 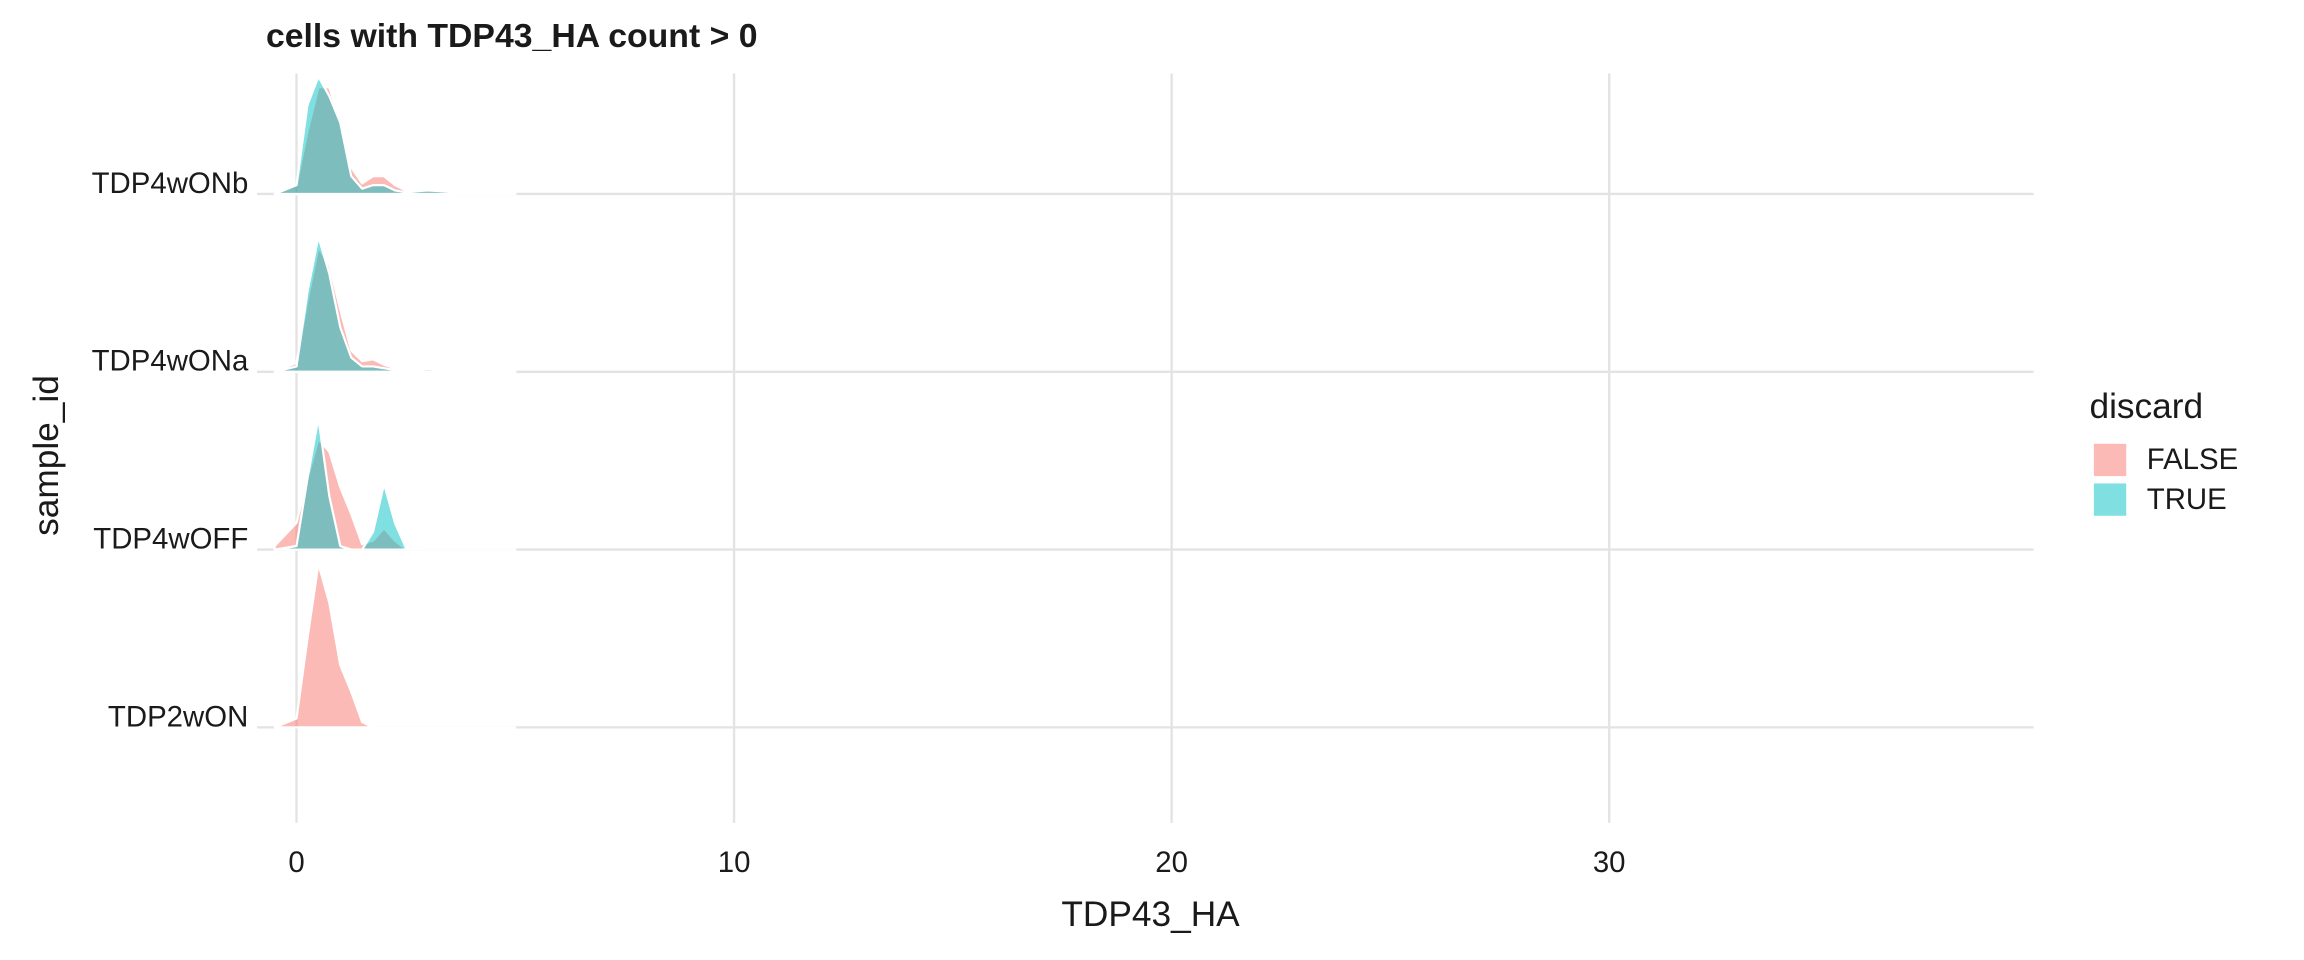 I want to click on legend-label: FALSE, so click(x=2192, y=459).